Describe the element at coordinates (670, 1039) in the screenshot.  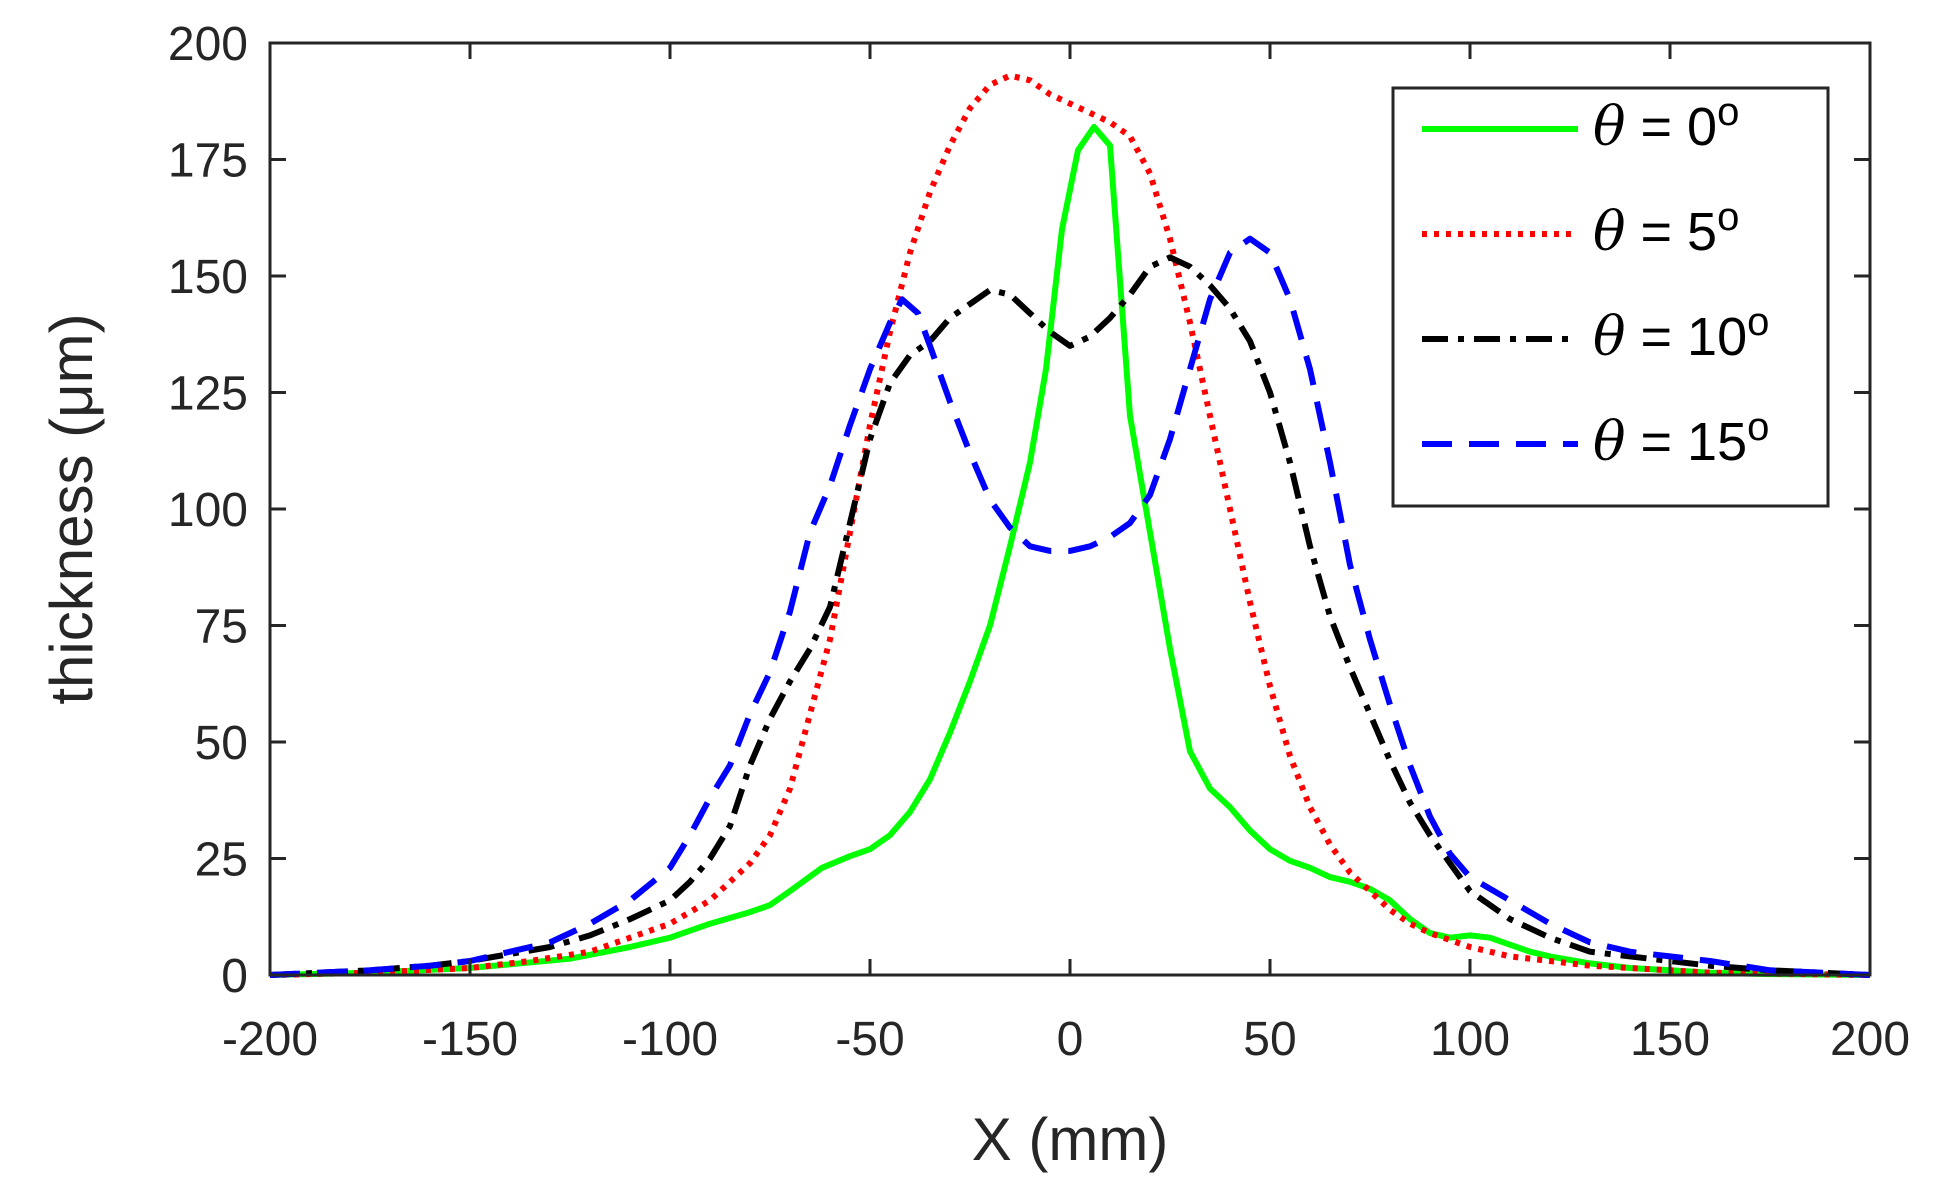
I see `x-tick-label: -100` at that location.